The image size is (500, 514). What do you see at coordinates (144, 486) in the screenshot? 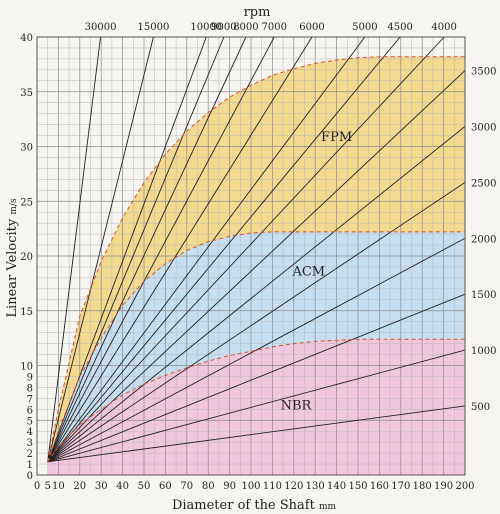
I see `x-tick-50: 50` at bounding box center [144, 486].